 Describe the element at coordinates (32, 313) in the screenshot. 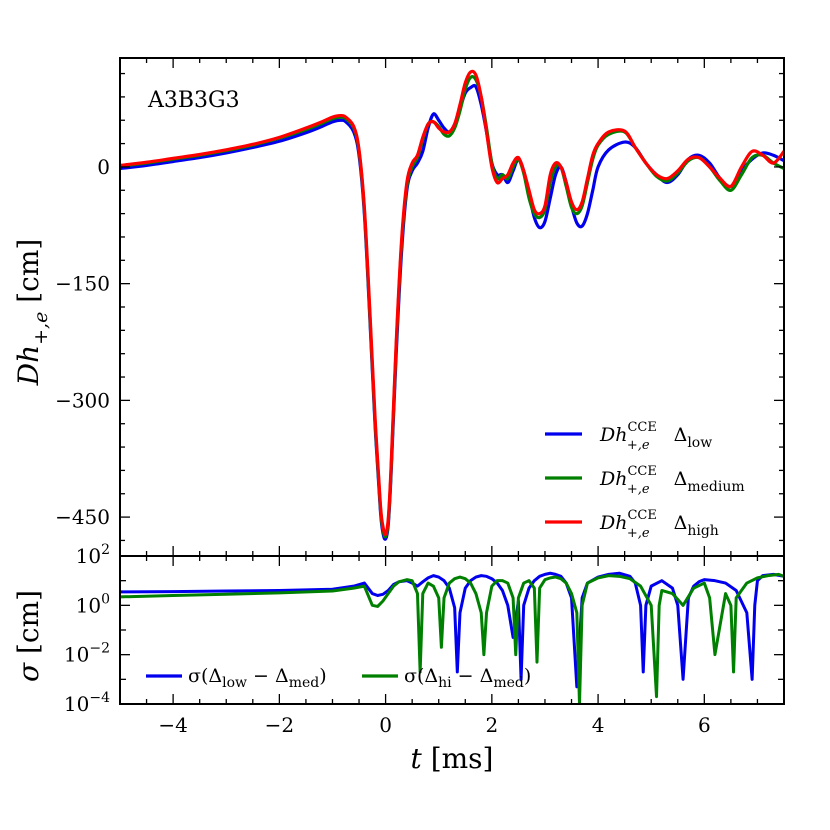

I see `top-y-axis-label: Dh+,e [cm]` at that location.